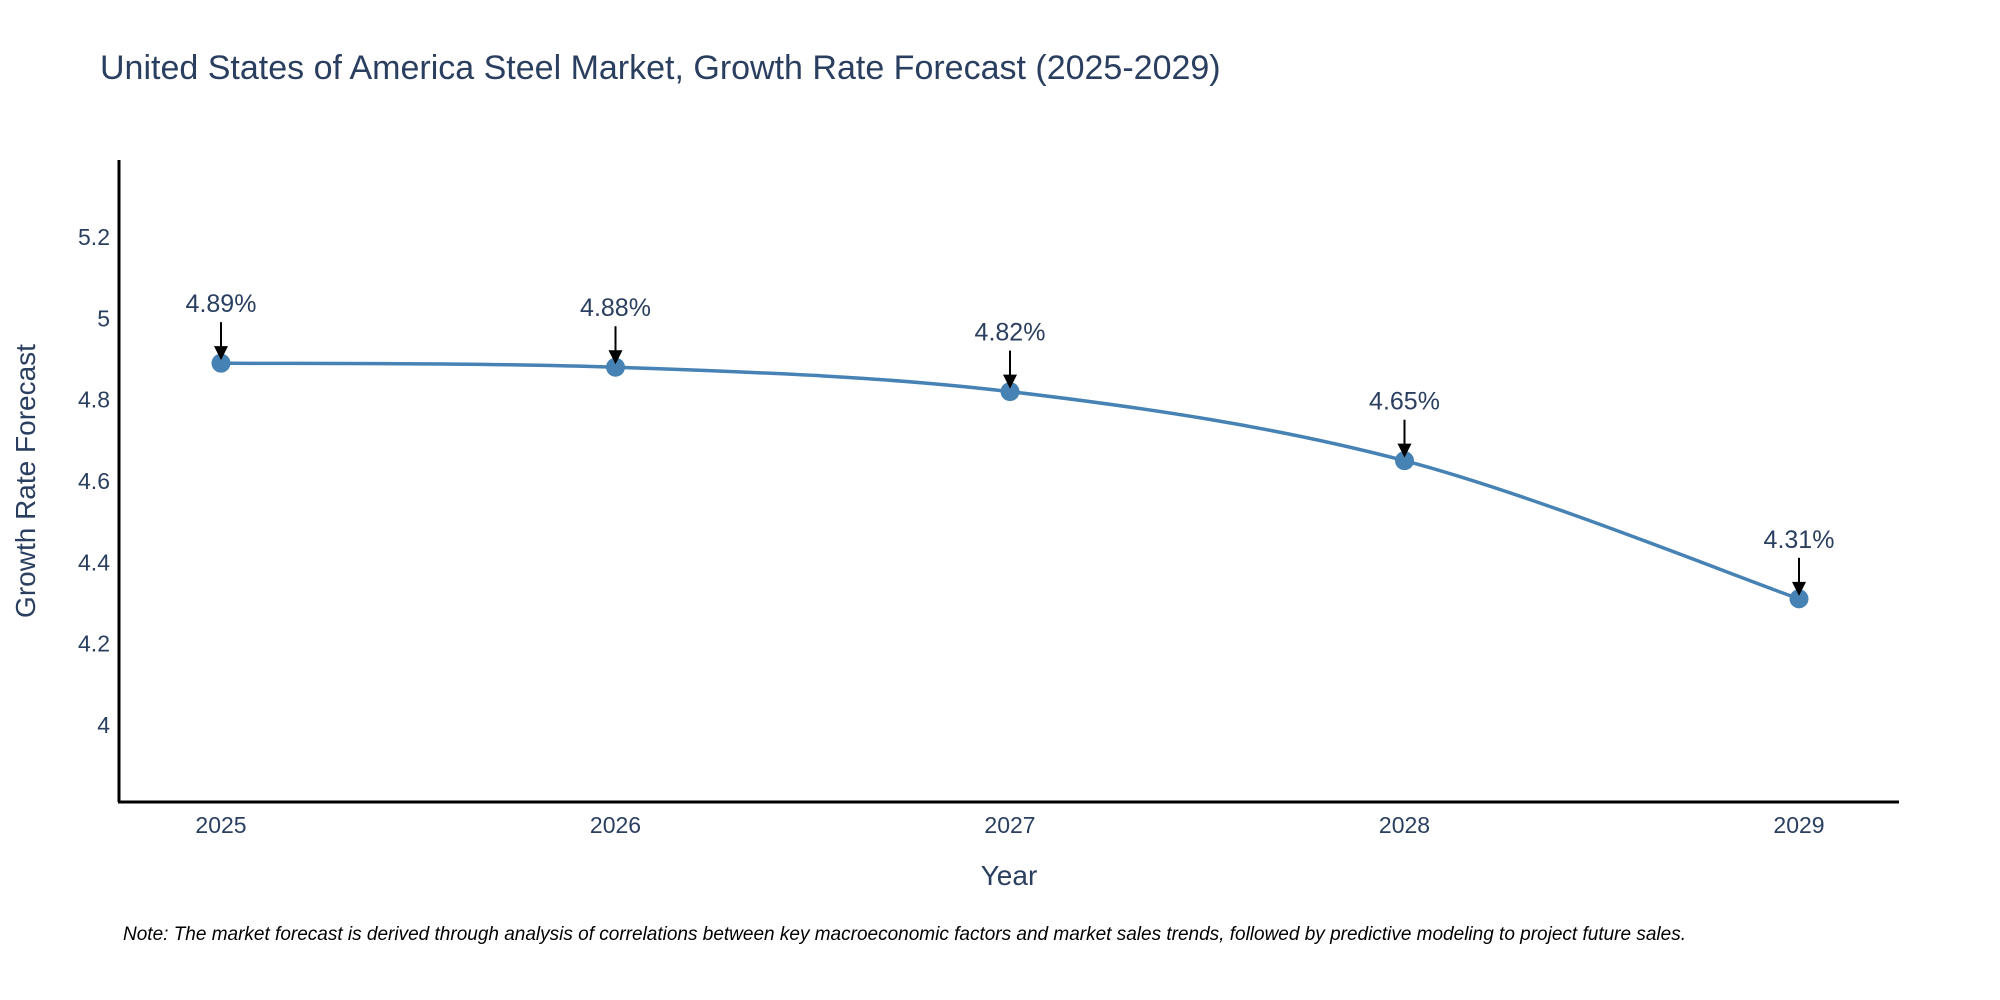 The image size is (2000, 1000). Describe the element at coordinates (1404, 825) in the screenshot. I see `x-tick-label: 2028` at that location.